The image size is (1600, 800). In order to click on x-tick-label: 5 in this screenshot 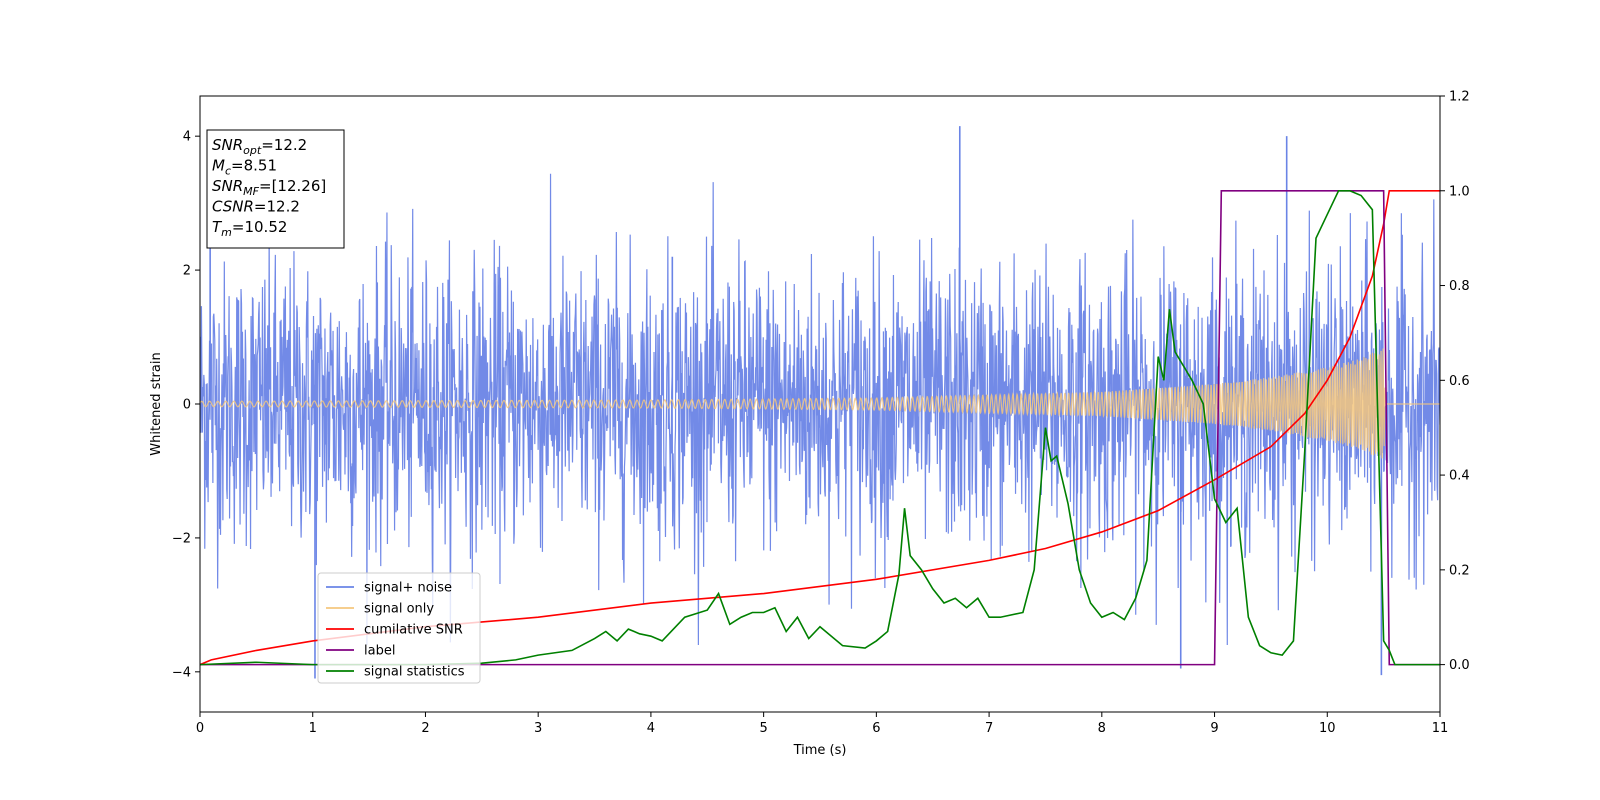, I will do `click(763, 728)`.